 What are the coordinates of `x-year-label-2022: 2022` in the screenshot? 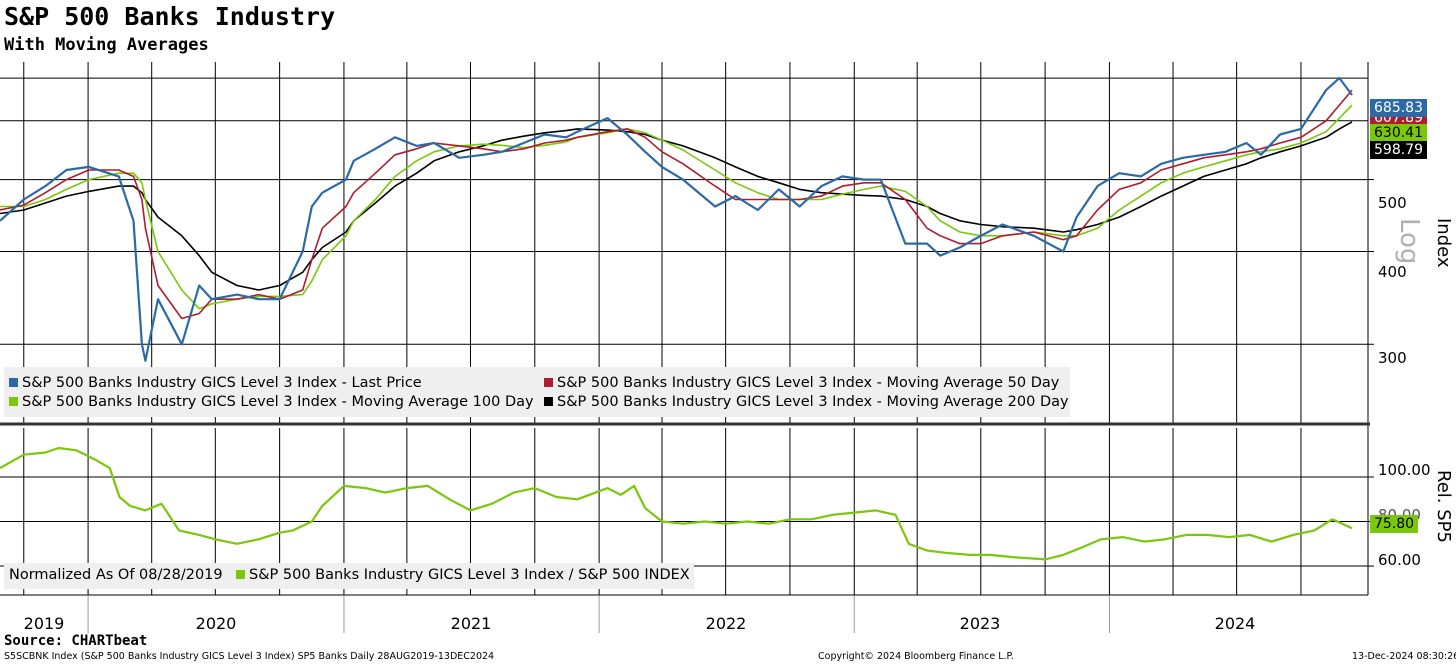 It's located at (726, 623).